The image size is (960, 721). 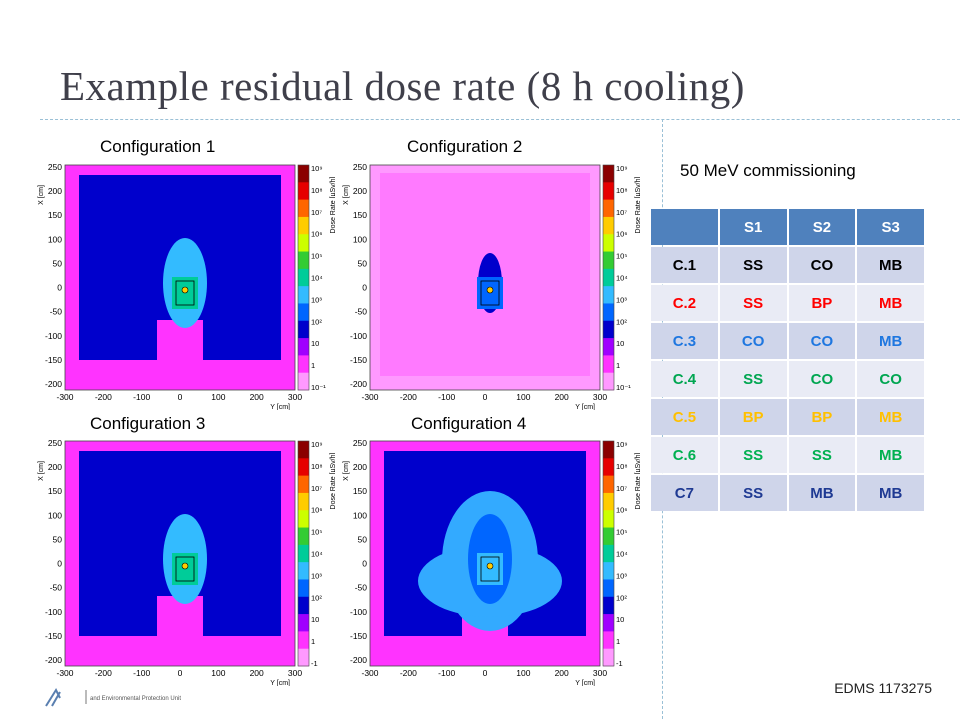 I want to click on y-tick-label: 50, so click(x=363, y=263).